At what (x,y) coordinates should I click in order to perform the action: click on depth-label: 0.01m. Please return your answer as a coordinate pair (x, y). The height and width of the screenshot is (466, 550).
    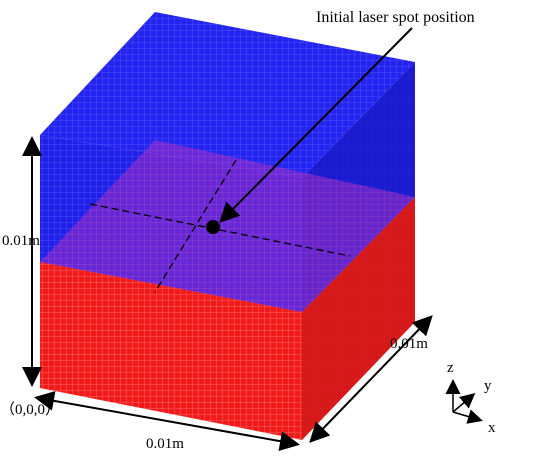
    Looking at the image, I should click on (409, 344).